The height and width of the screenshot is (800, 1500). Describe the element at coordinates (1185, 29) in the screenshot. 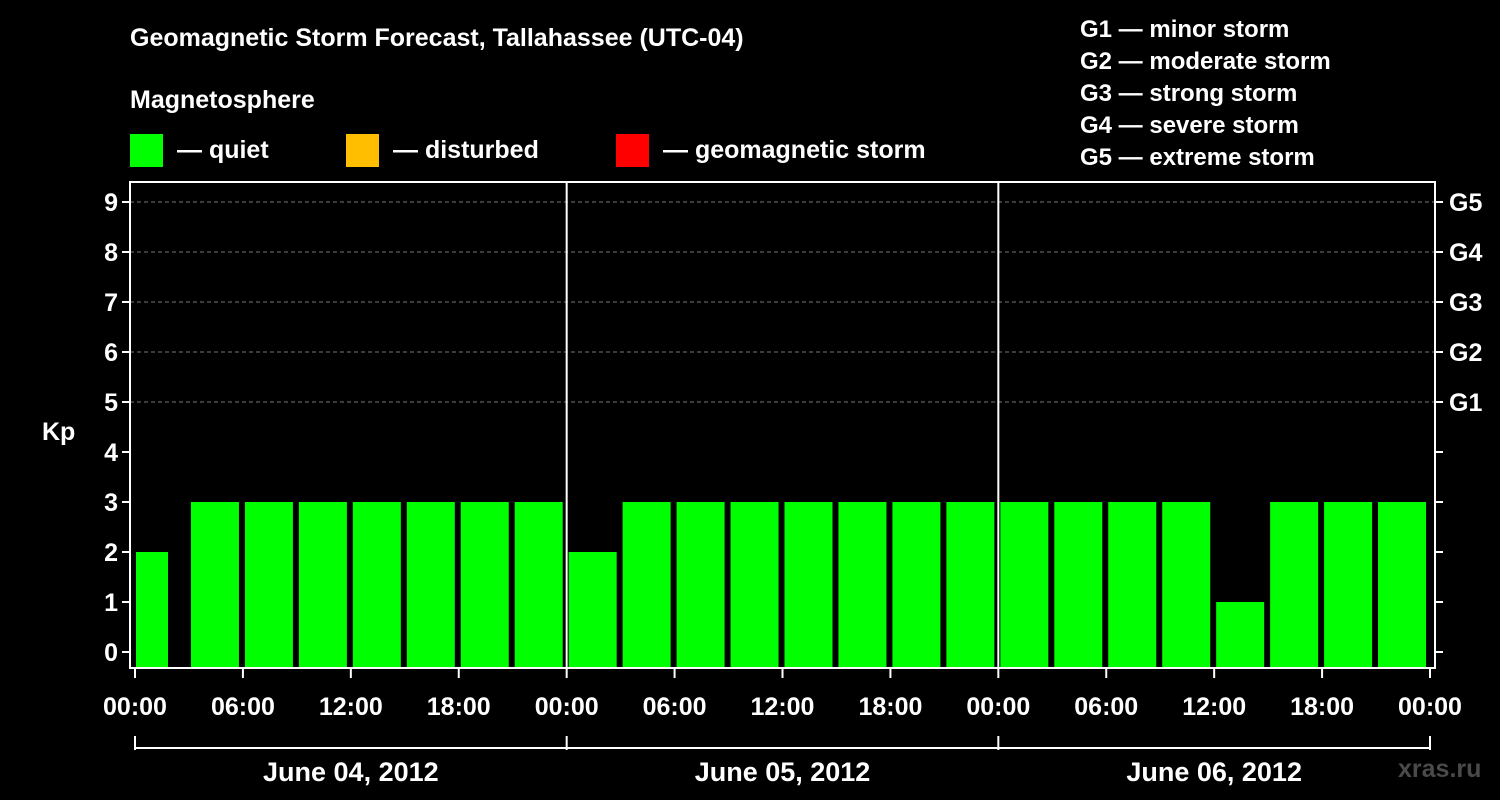

I see `storm-scale-g1: G1 — minor storm` at that location.